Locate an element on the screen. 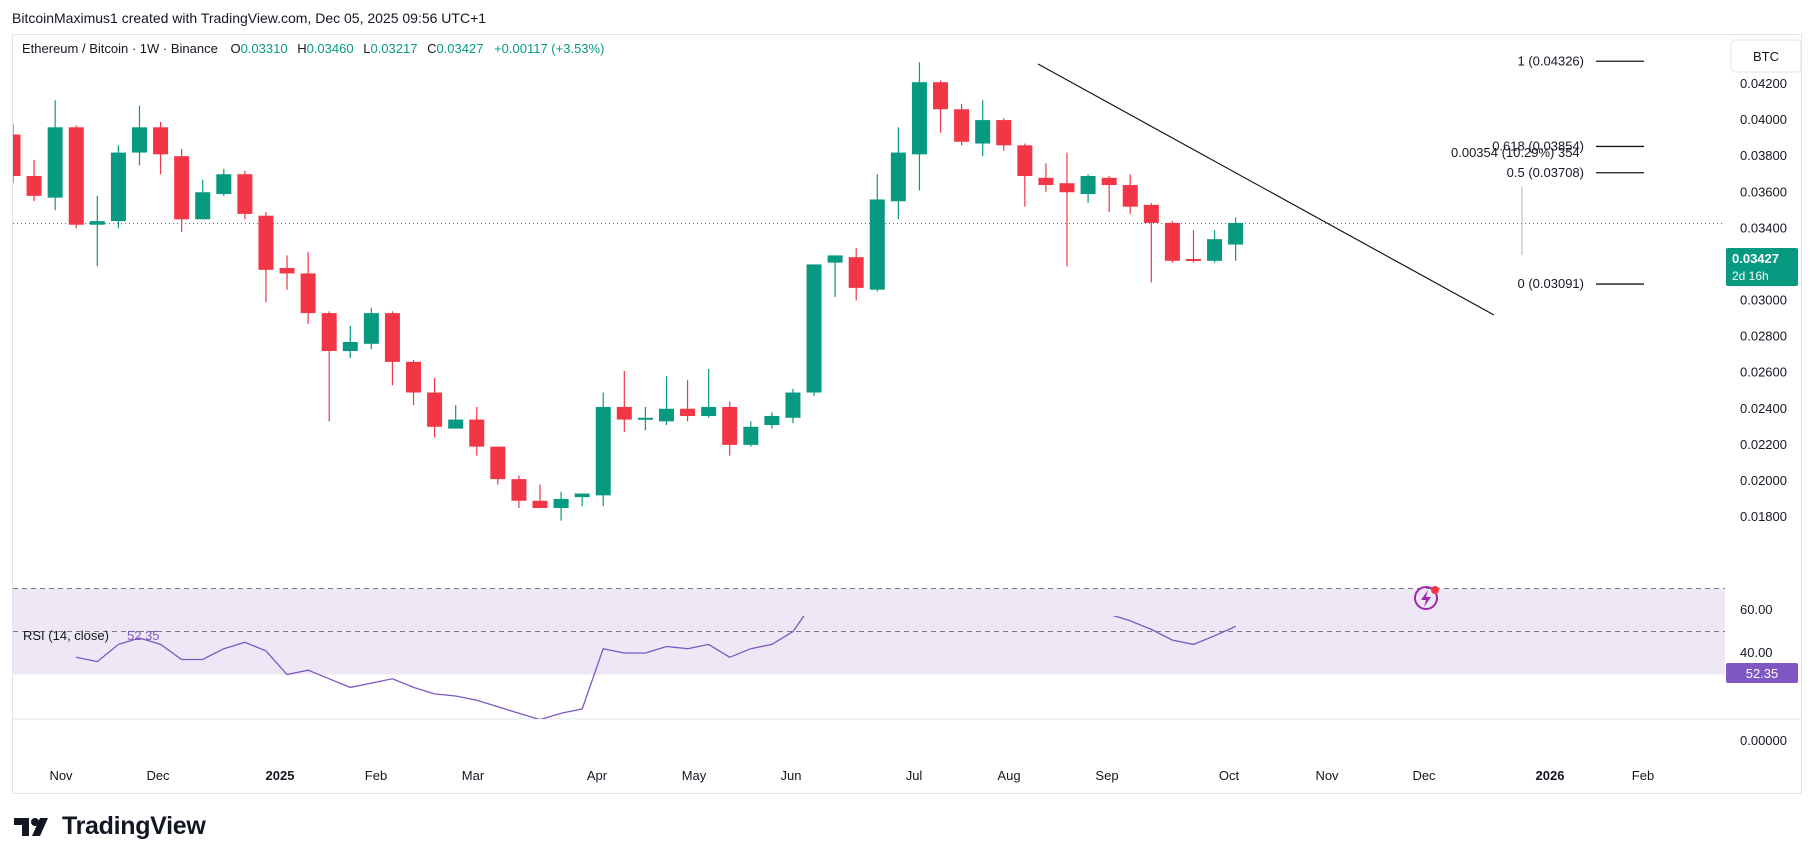 Image resolution: width=1814 pixels, height=867 pixels. time-axis-tick: May is located at coordinates (694, 775).